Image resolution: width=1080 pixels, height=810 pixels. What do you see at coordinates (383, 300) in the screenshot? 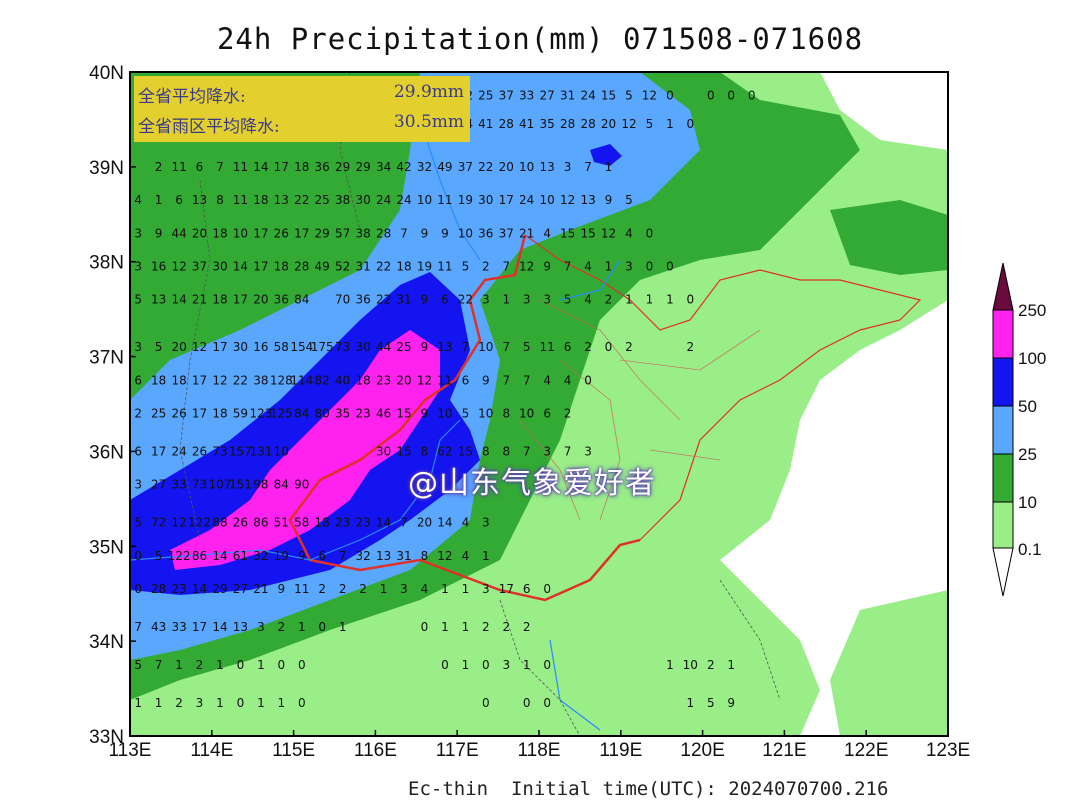
I see `grid-value: 22` at bounding box center [383, 300].